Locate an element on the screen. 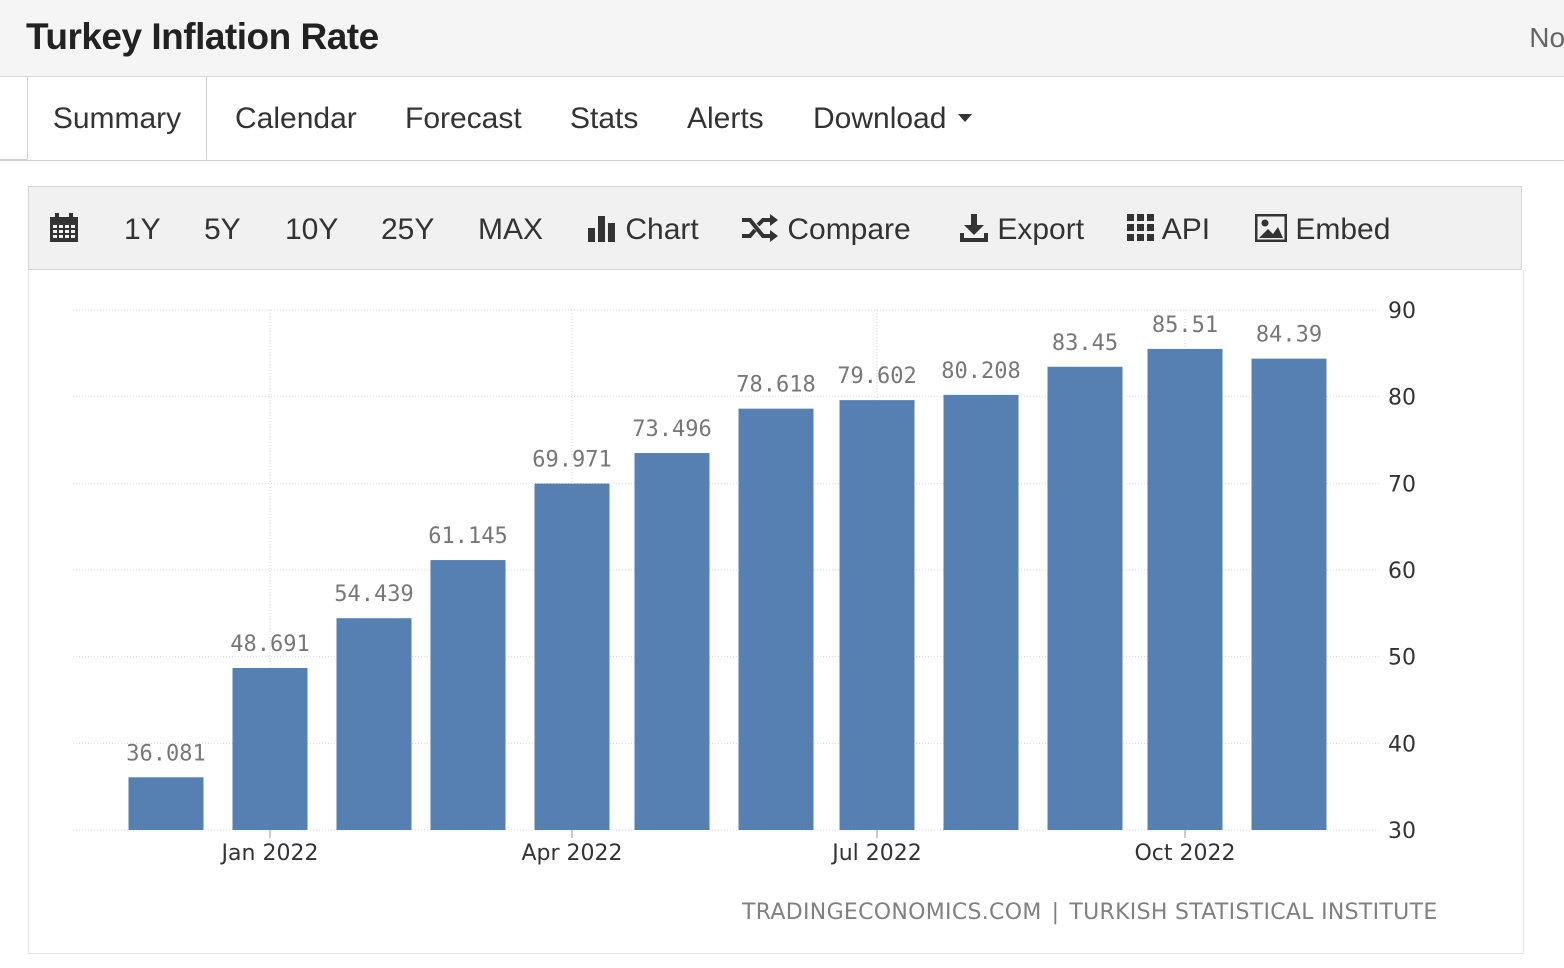 Image resolution: width=1564 pixels, height=968 pixels. y-tick-label: 70 is located at coordinates (1402, 484).